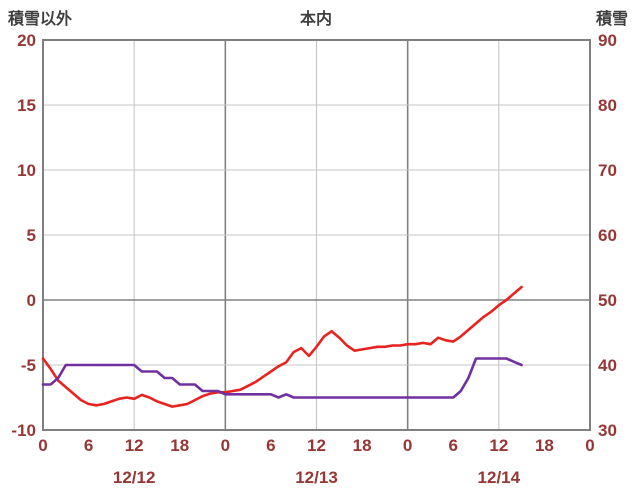 The width and height of the screenshot is (636, 501). I want to click on x-date-label: 12/14, so click(499, 477).